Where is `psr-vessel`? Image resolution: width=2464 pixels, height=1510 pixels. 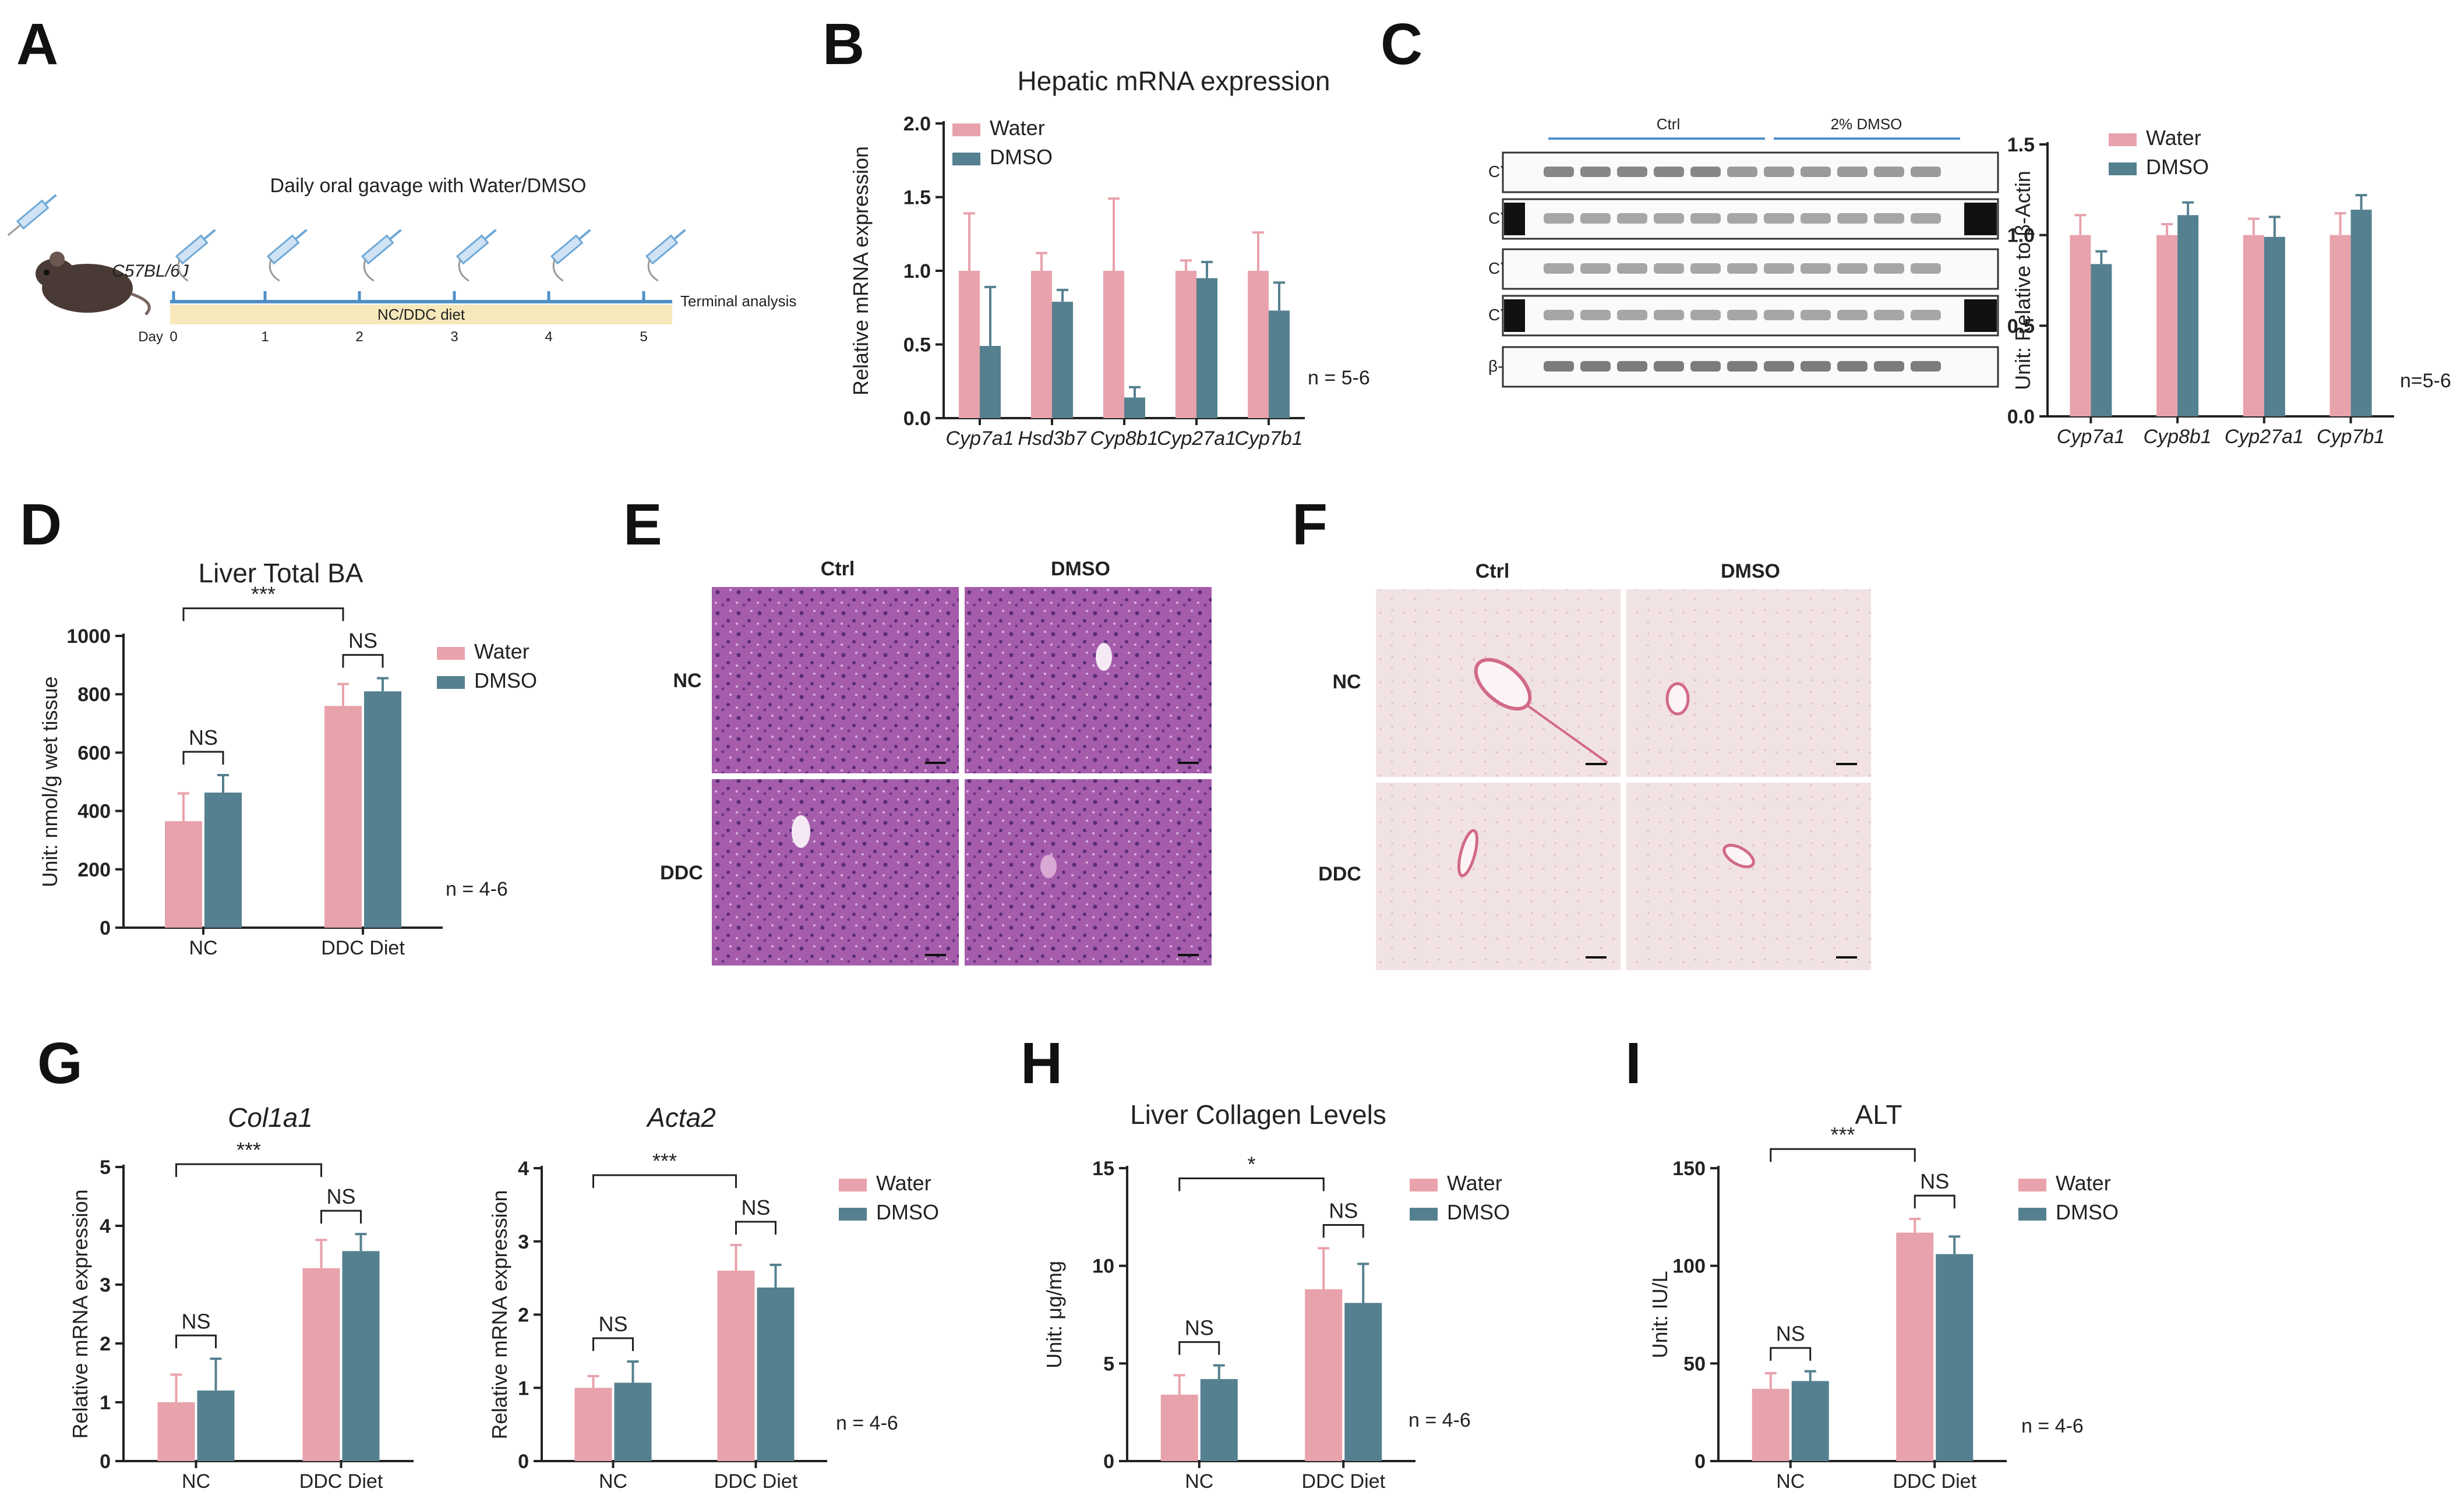 psr-vessel is located at coordinates (1738, 856).